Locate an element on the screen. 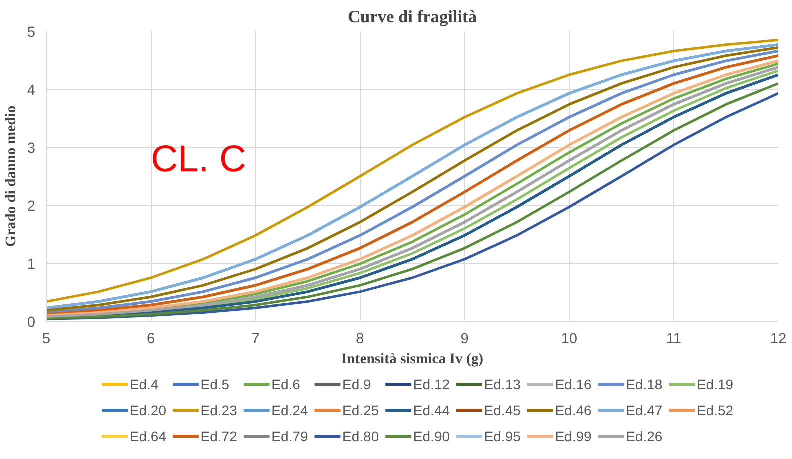 The width and height of the screenshot is (792, 459). legend-label: Ed.80 is located at coordinates (361, 436).